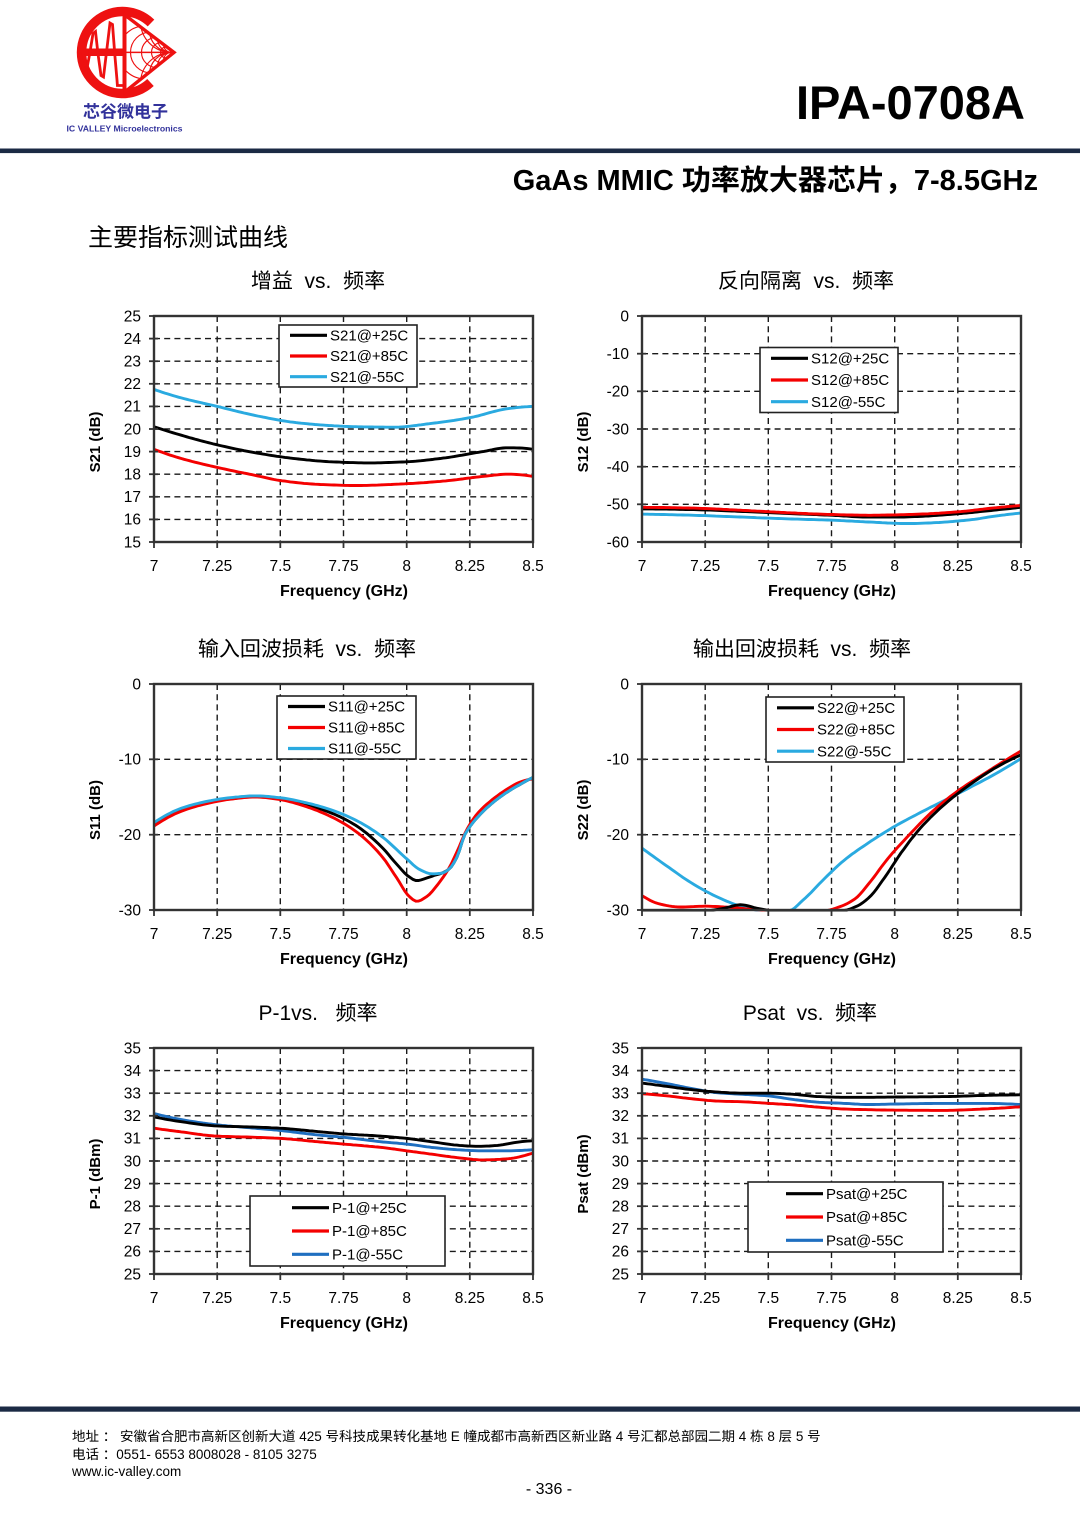 The image size is (1080, 1527). What do you see at coordinates (455, 1436) in the screenshot?
I see `svg-text: E` at bounding box center [455, 1436].